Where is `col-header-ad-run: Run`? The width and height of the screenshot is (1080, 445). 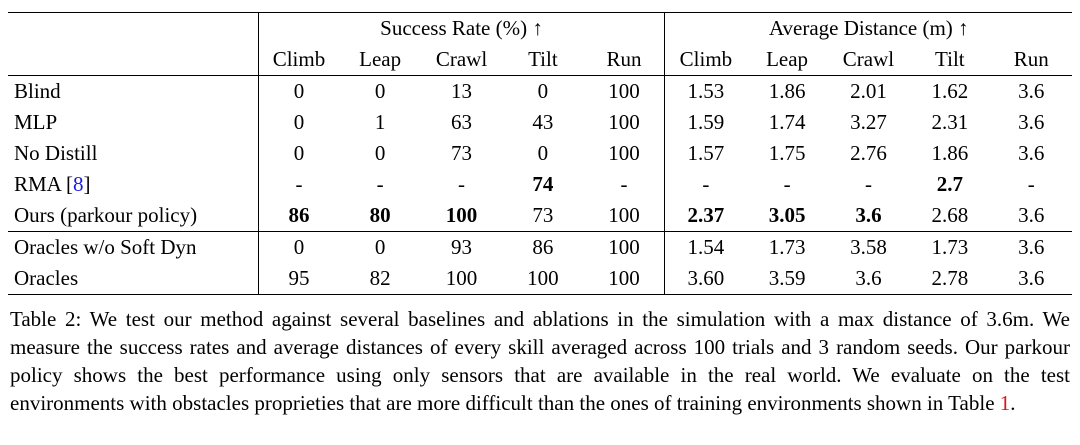 col-header-ad-run: Run is located at coordinates (1031, 60).